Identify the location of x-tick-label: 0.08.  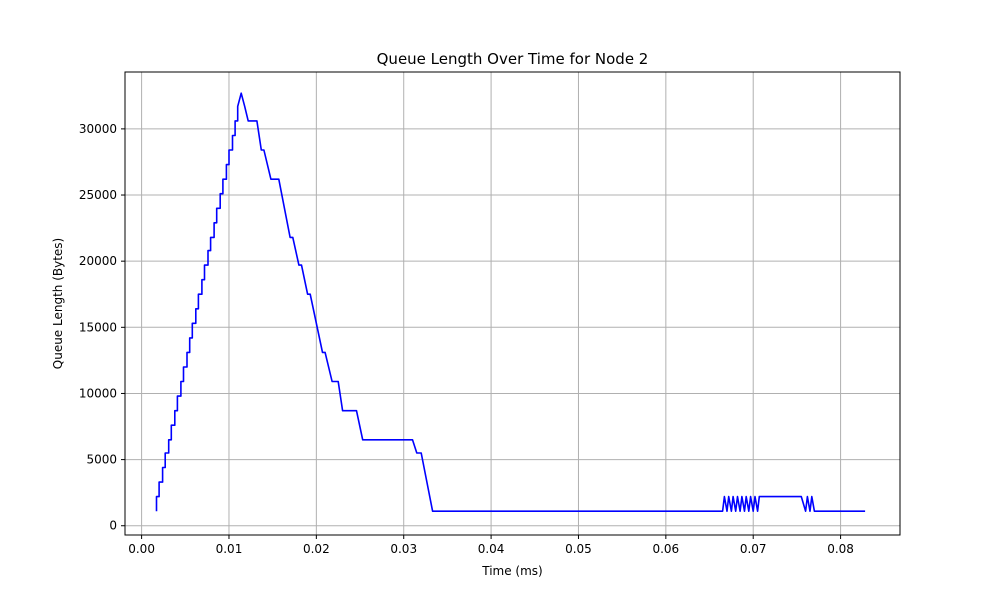
(840, 549).